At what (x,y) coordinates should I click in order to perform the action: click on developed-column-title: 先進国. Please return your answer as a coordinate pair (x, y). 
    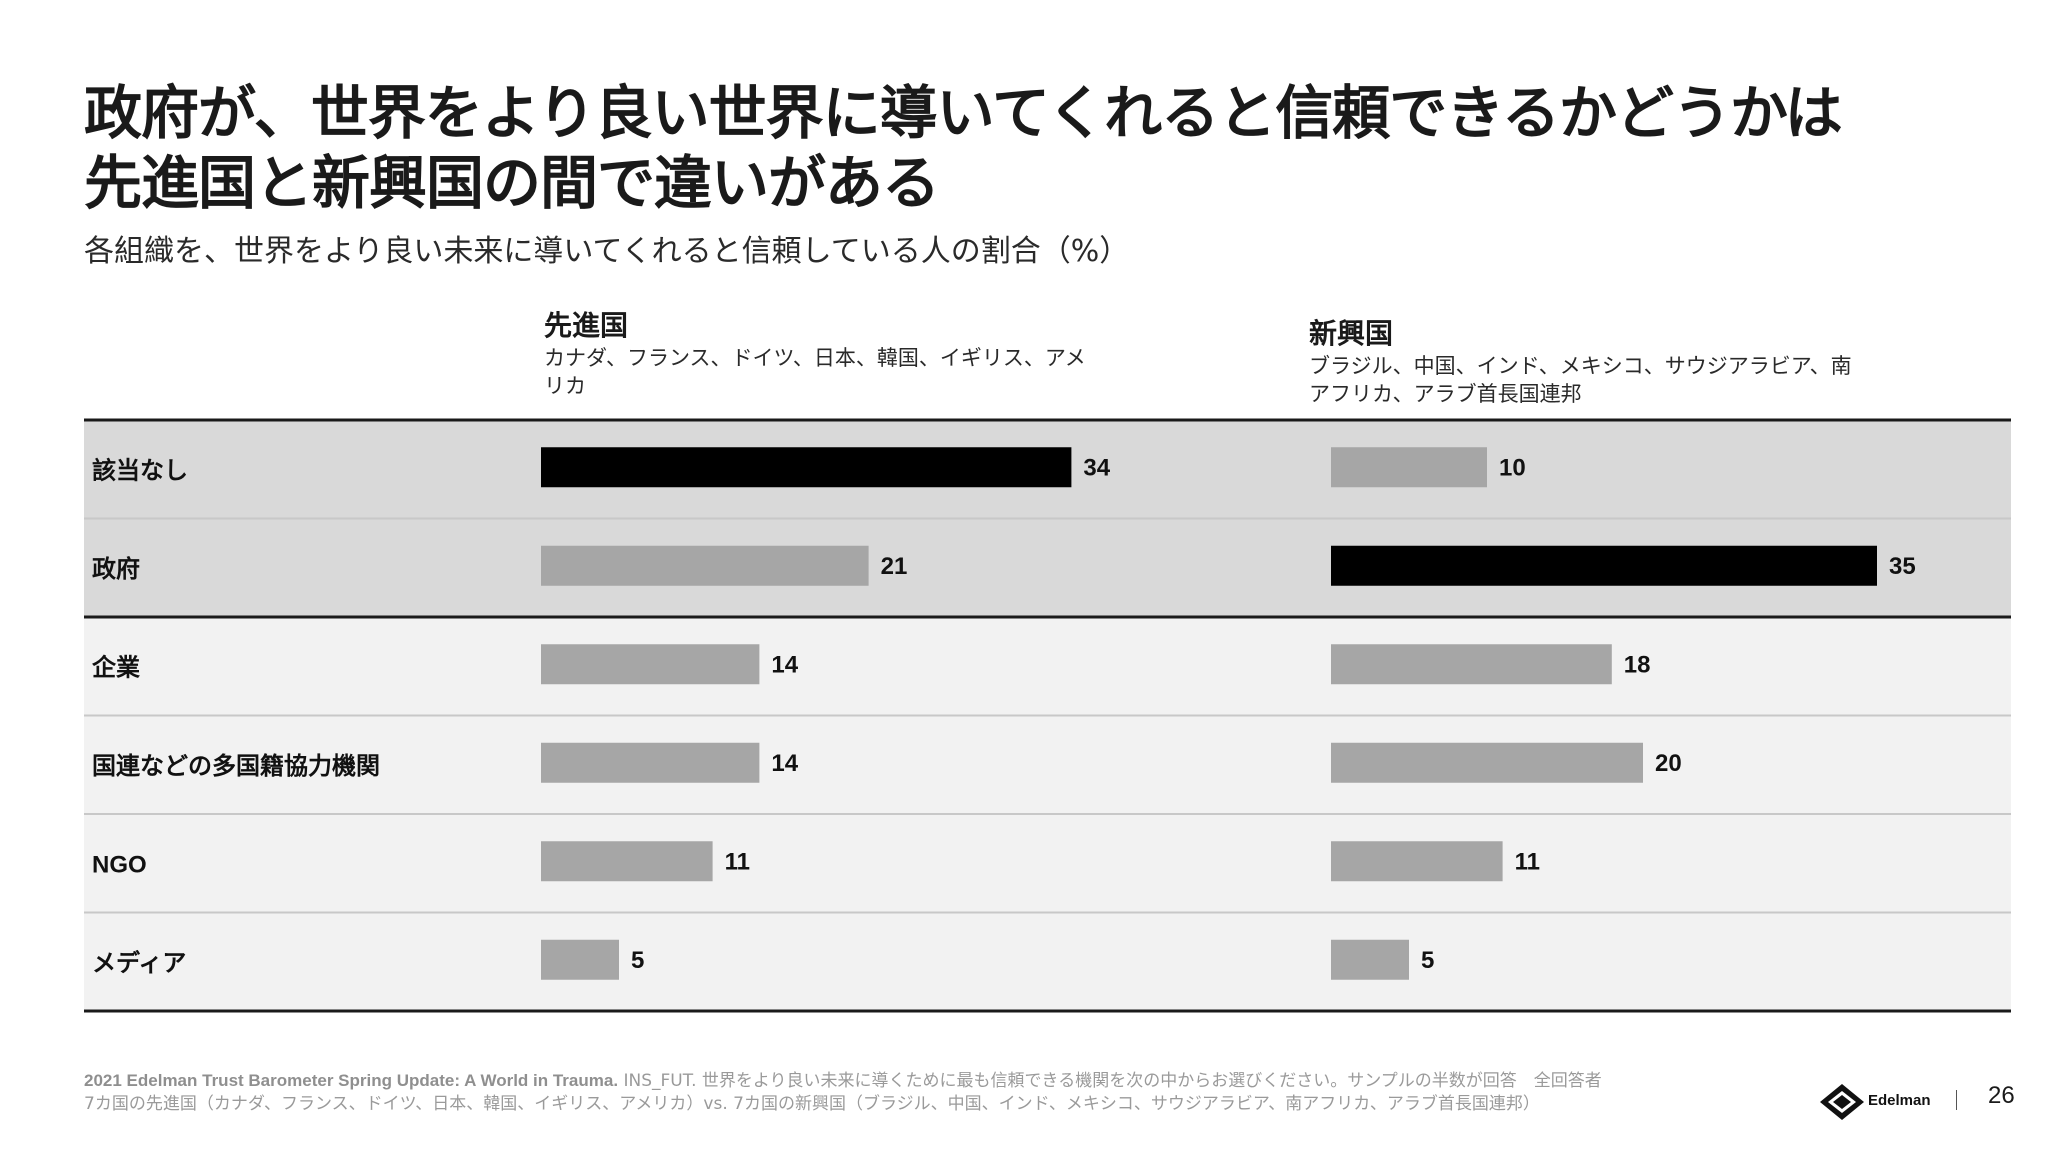
    Looking at the image, I should click on (586, 325).